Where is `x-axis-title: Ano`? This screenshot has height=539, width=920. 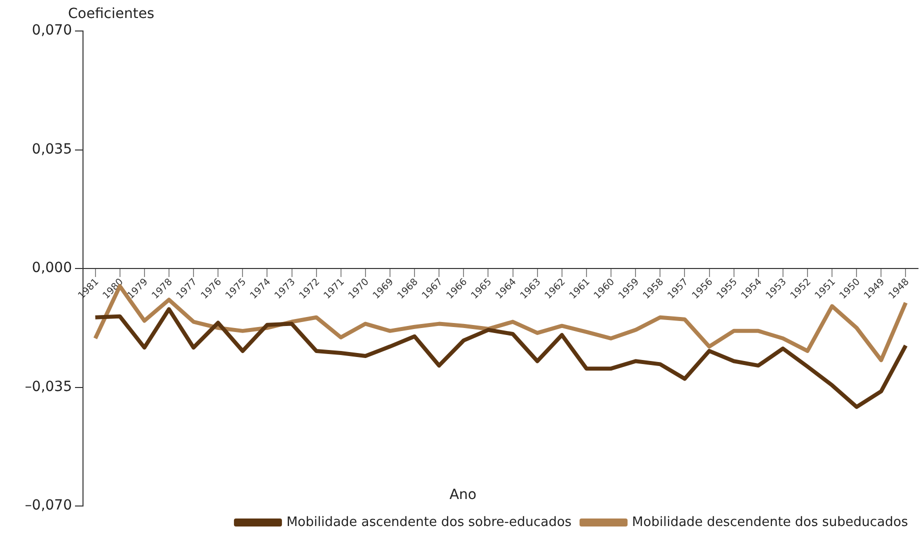
x-axis-title: Ano is located at coordinates (462, 495).